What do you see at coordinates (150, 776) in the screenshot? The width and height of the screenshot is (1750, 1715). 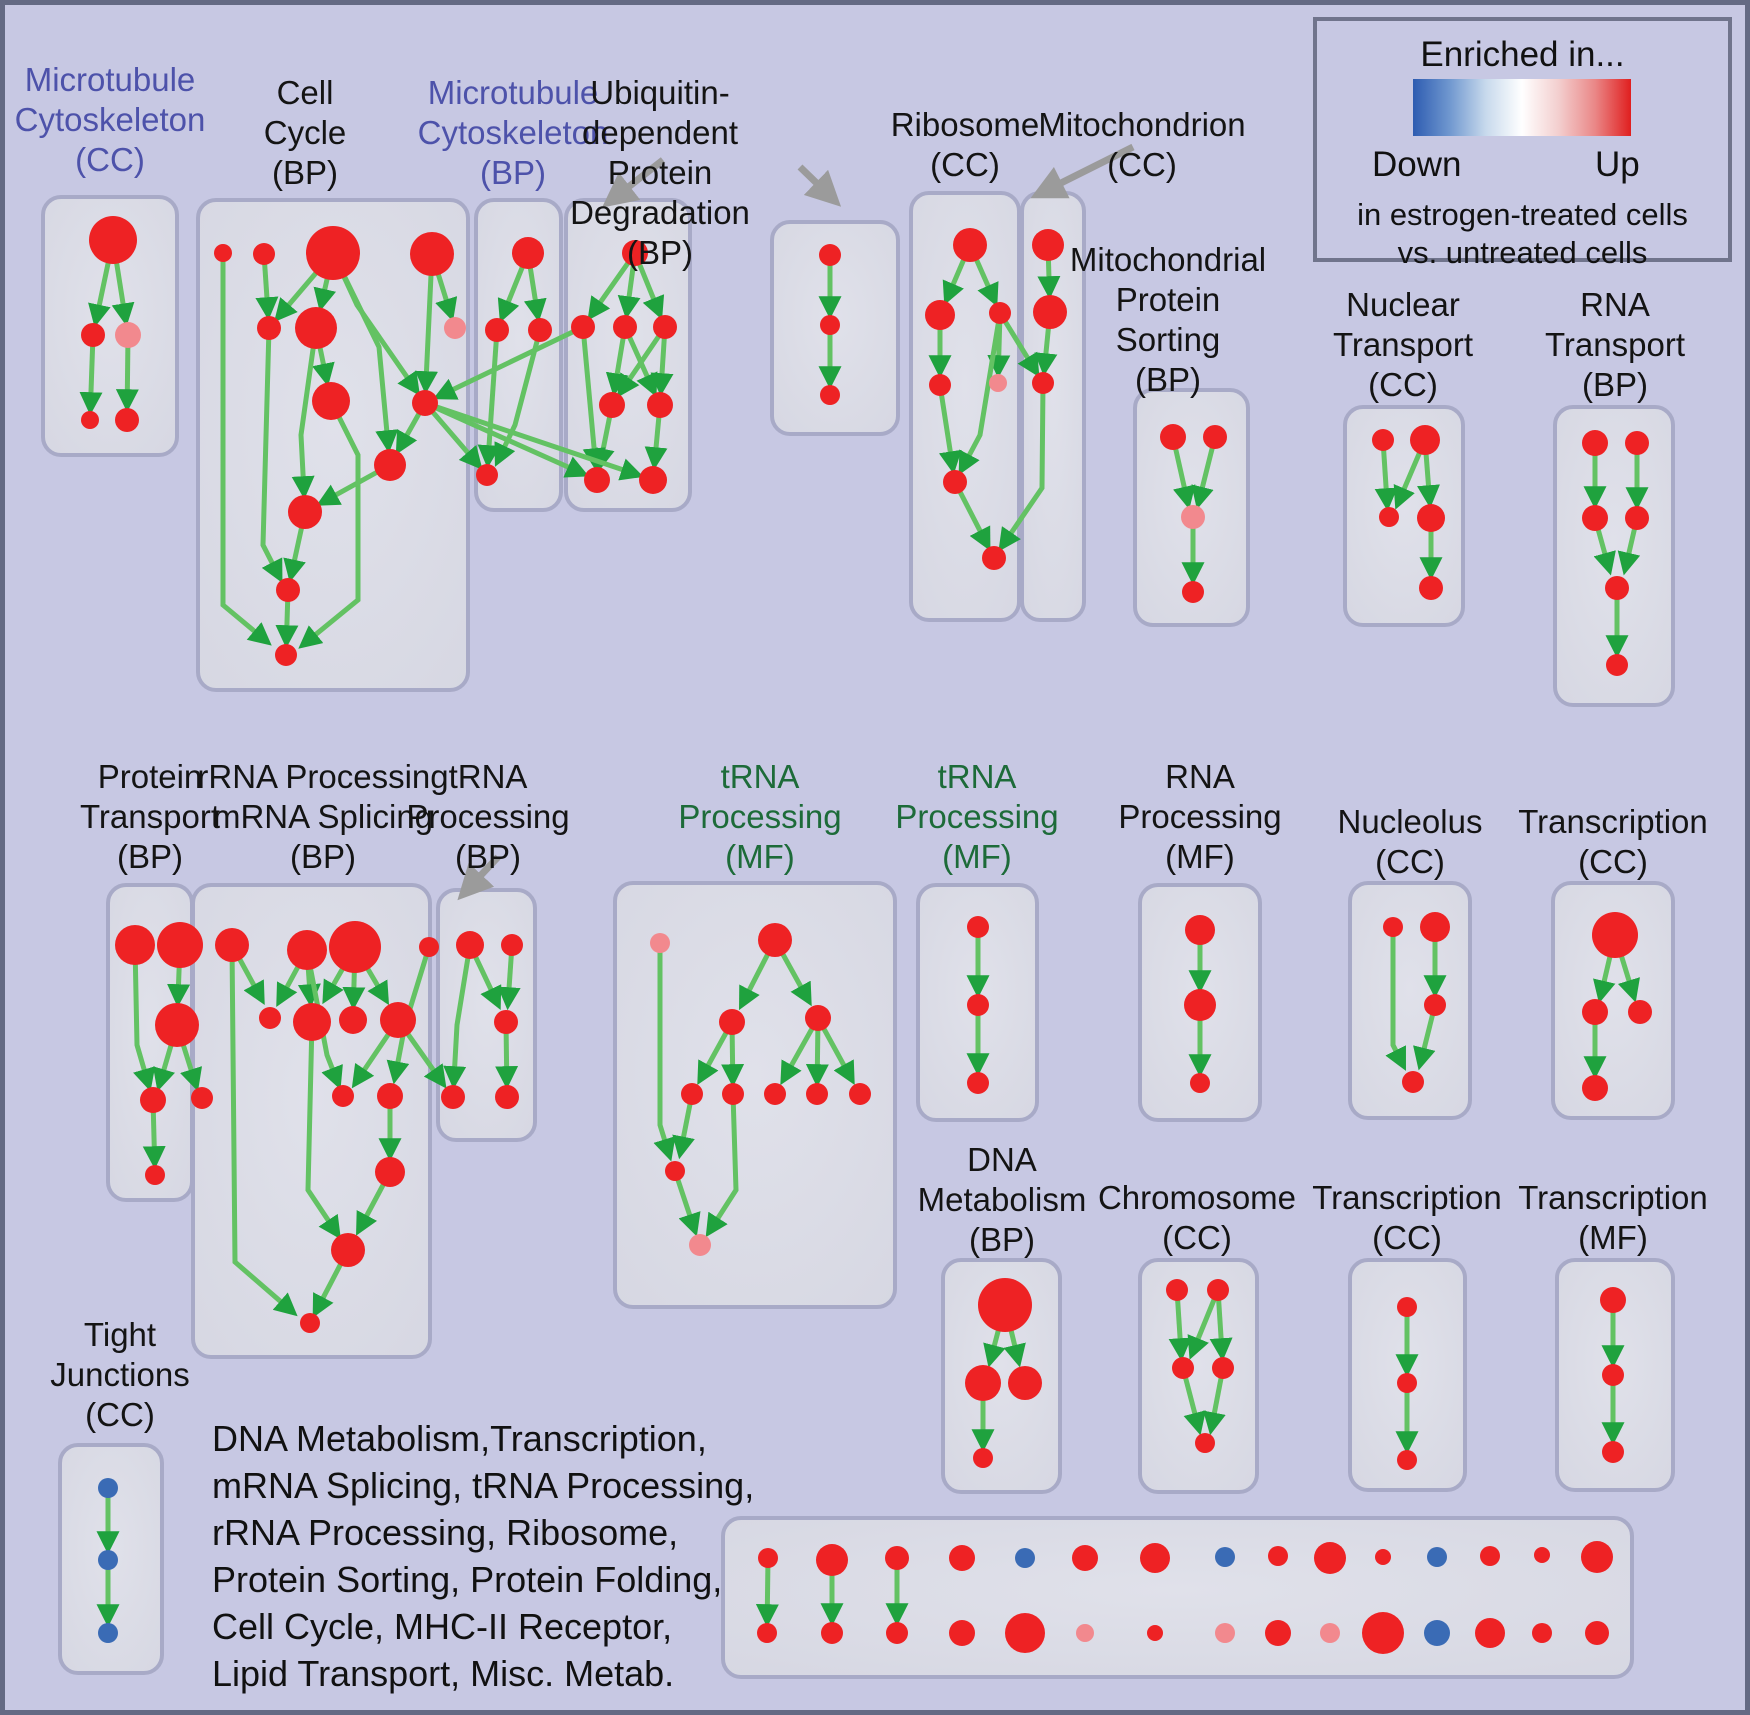 I see `cluster-label-line: Protein` at bounding box center [150, 776].